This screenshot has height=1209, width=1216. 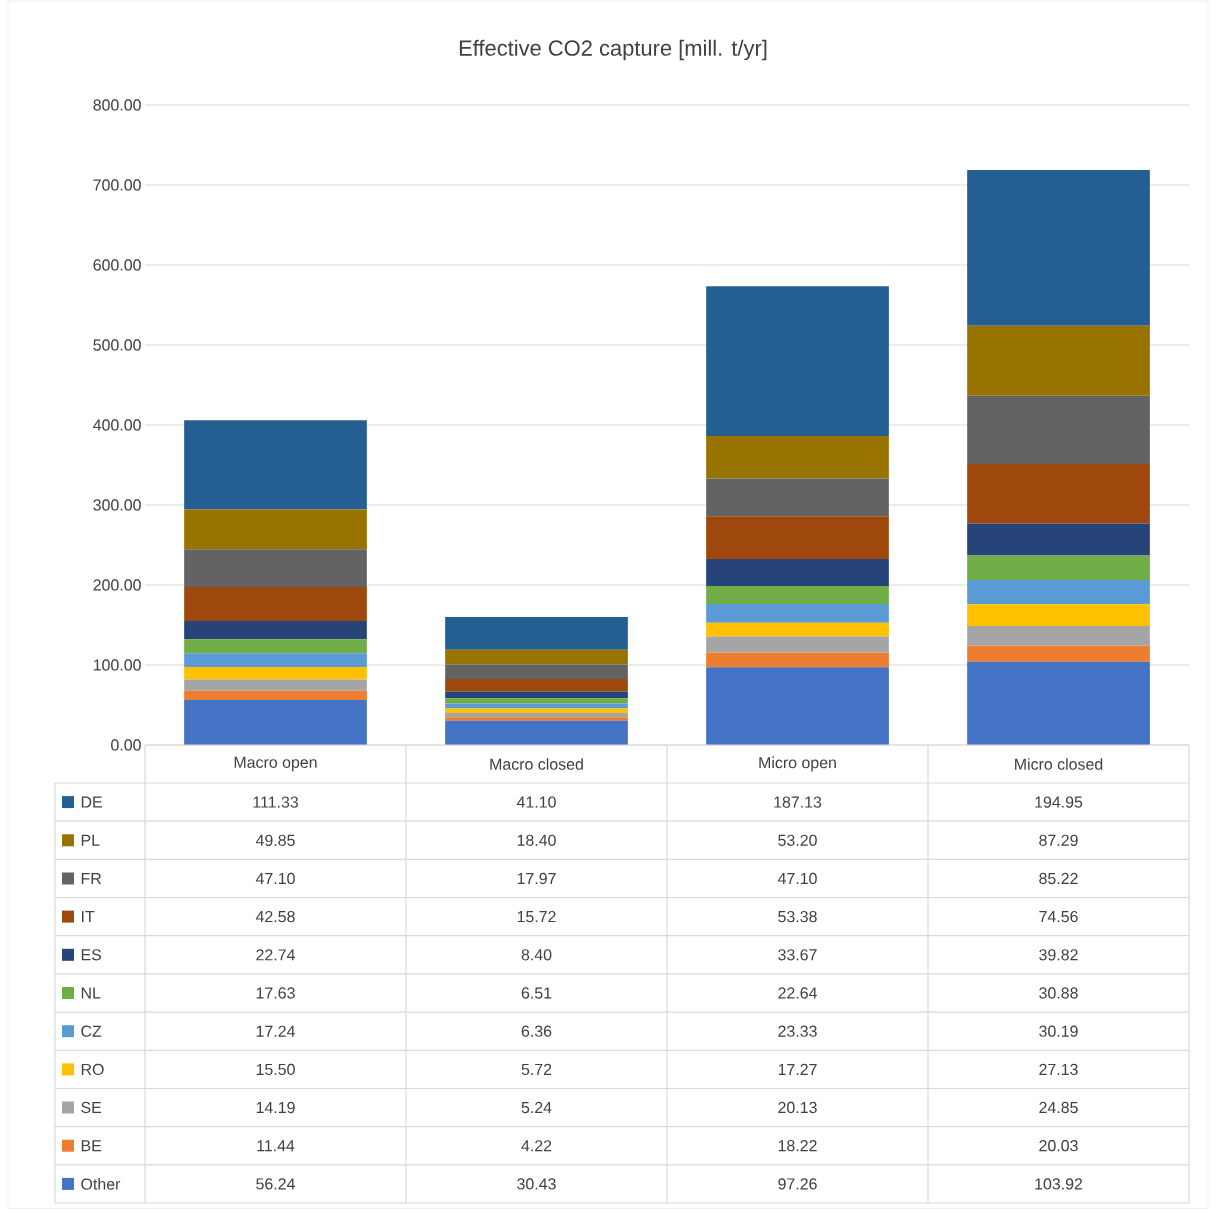 I want to click on y-tick-label: 100.00, so click(x=117, y=665).